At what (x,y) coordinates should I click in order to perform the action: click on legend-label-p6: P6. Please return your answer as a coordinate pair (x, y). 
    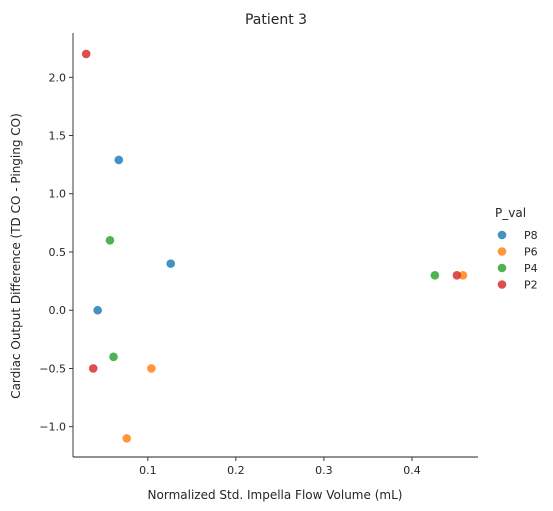
    Looking at the image, I should click on (531, 252).